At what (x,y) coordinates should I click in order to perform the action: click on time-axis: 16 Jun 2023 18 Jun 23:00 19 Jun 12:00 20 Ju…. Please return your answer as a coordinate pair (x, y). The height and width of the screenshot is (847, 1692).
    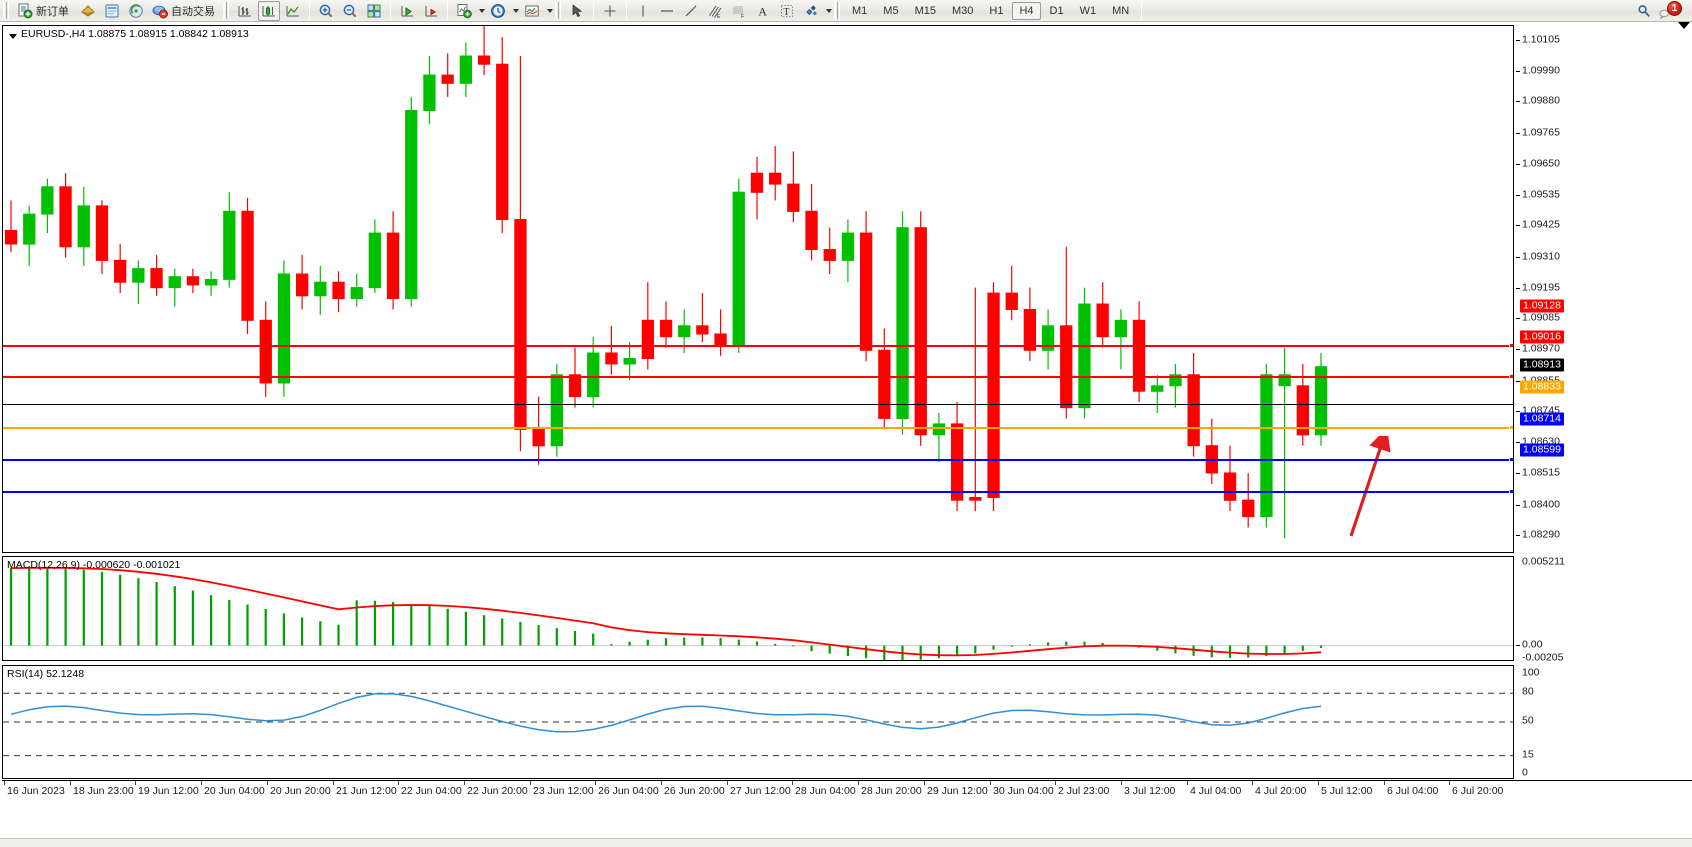
    Looking at the image, I should click on (847, 790).